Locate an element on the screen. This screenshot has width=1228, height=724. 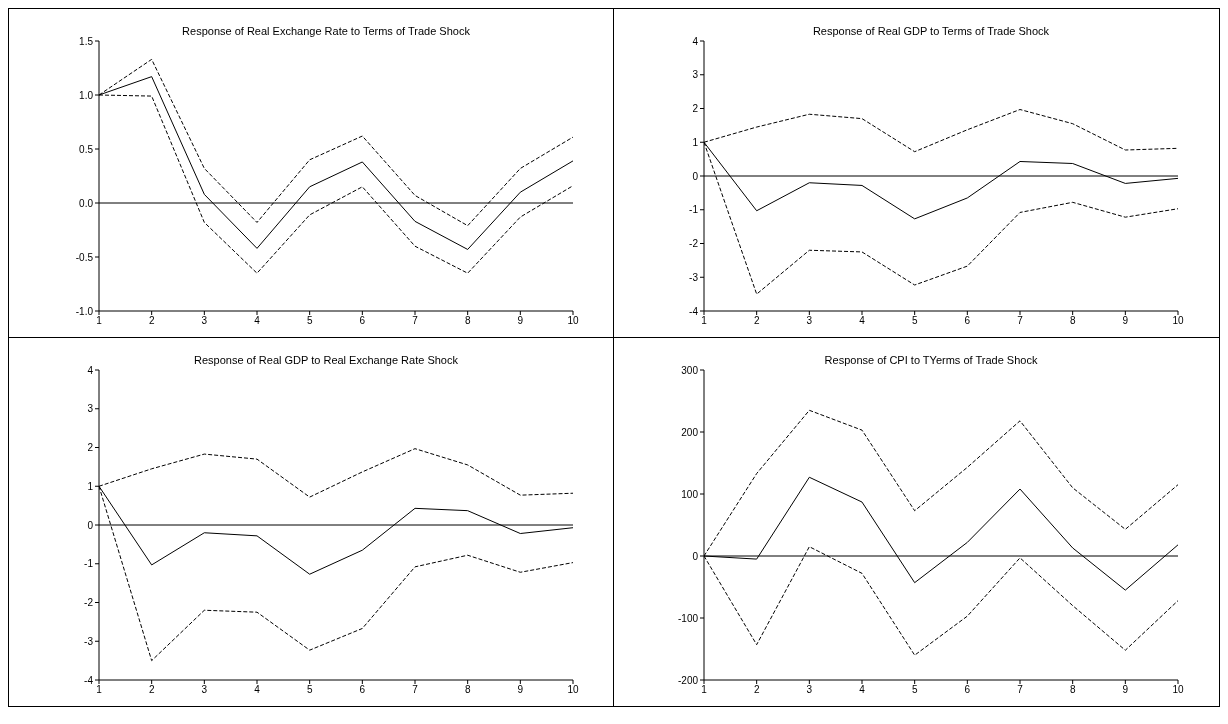
y-tick-label: 200 is located at coordinates (690, 432).